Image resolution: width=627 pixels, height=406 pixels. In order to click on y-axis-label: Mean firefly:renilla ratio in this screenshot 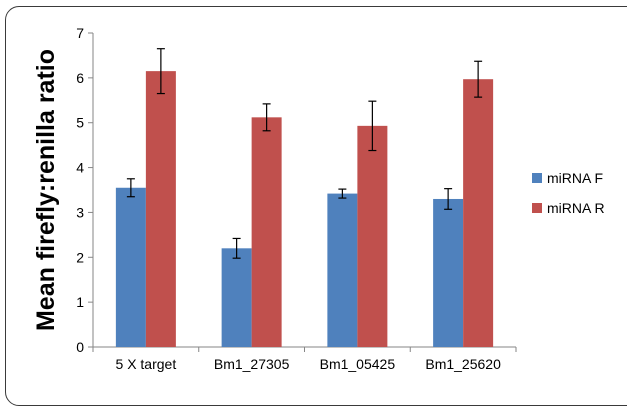, I will do `click(46, 190)`.